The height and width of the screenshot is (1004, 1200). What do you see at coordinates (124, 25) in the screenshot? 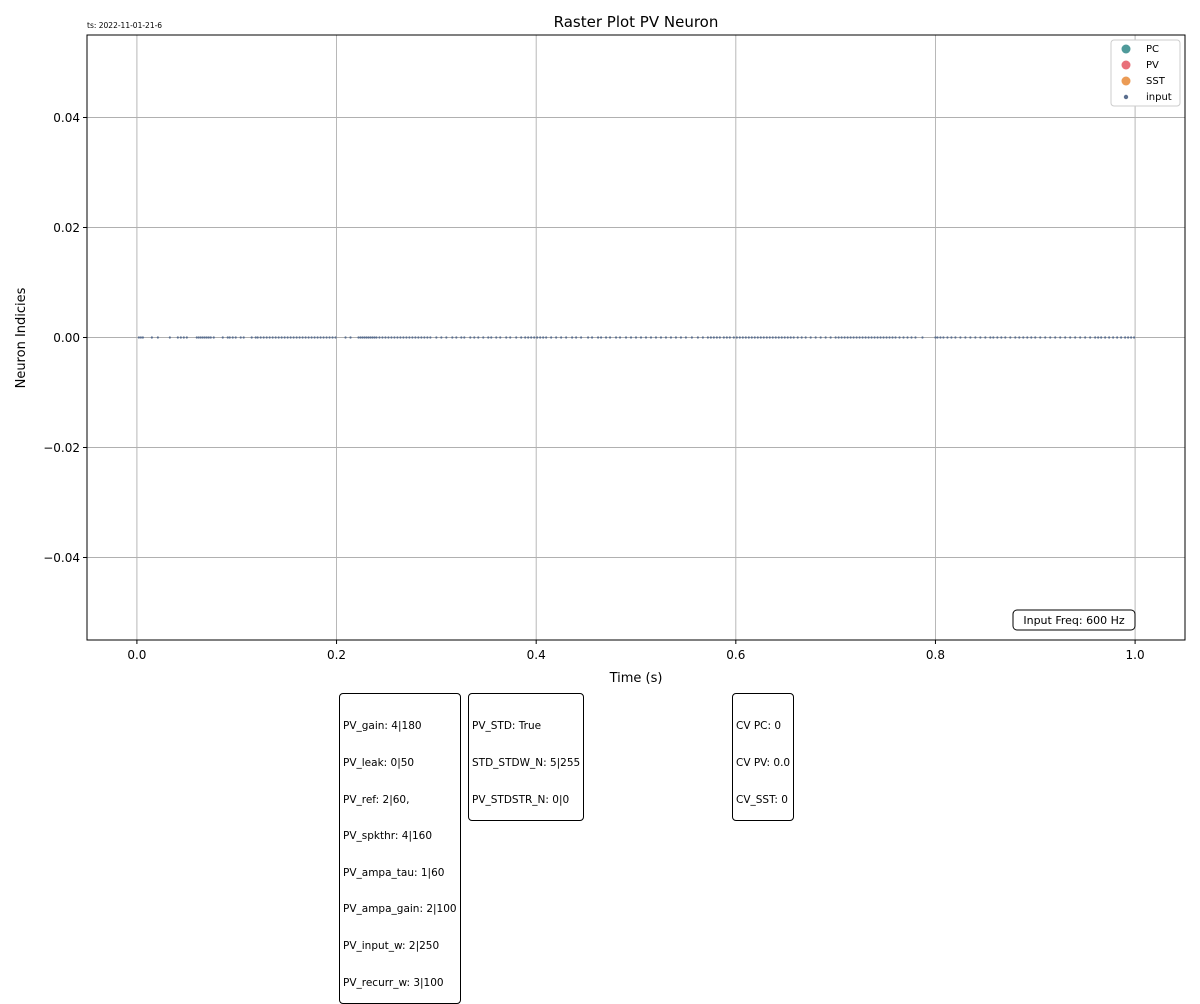
I see `timestamp-label: ts: 2022-11-01-21-6` at bounding box center [124, 25].